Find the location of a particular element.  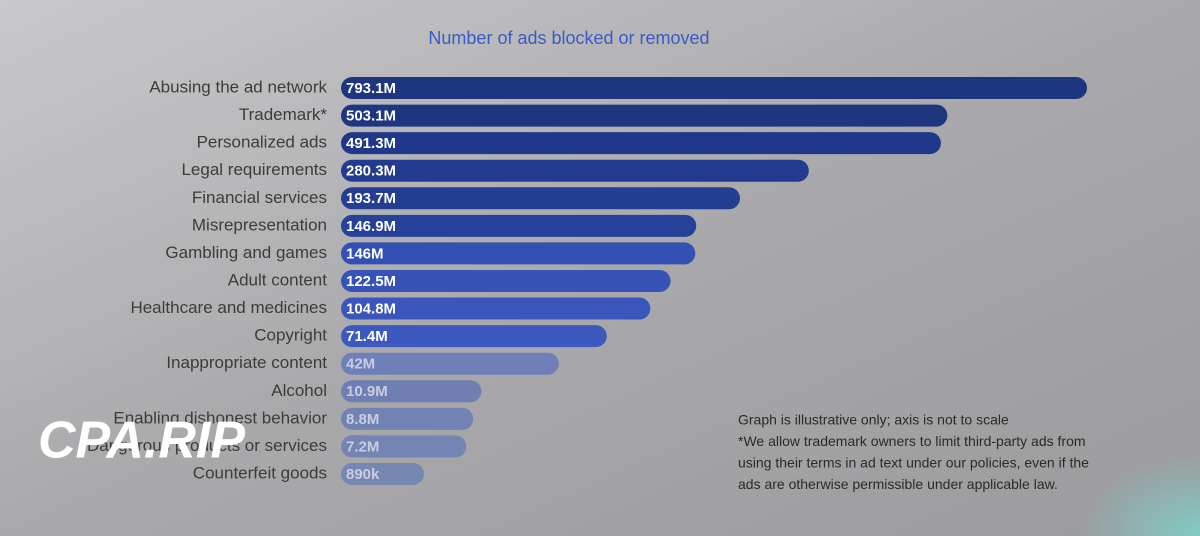

category-label: Dangerous products or services is located at coordinates (207, 445).